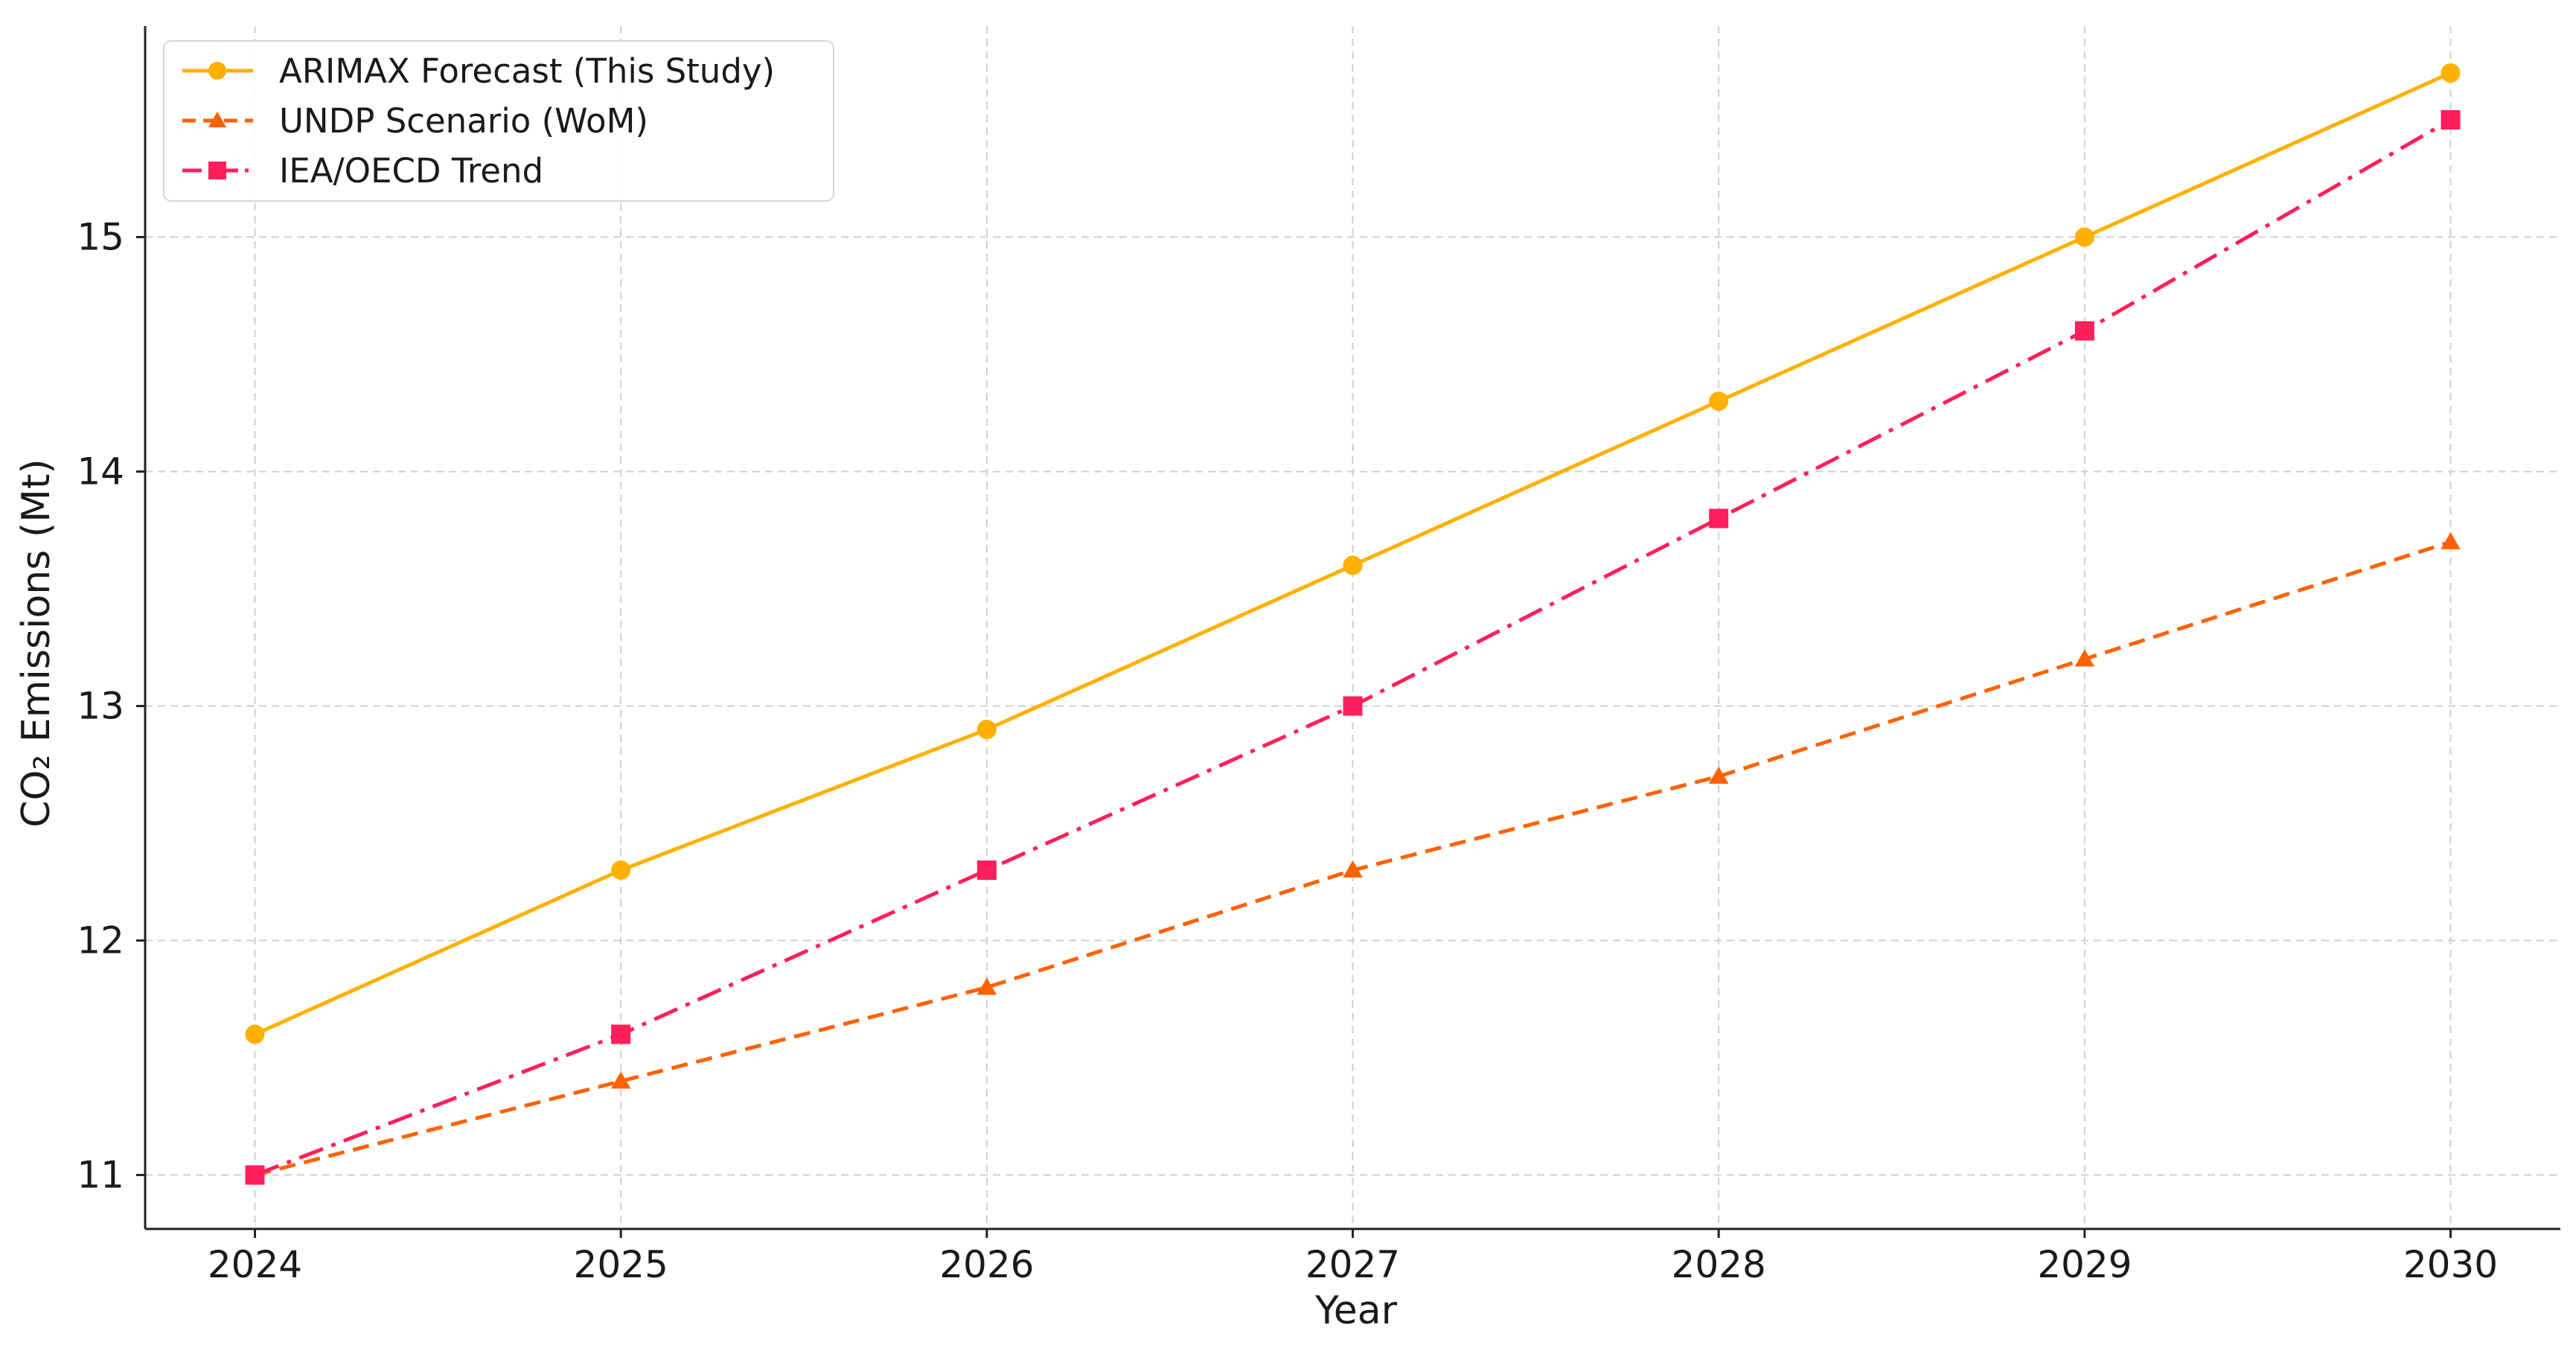 This screenshot has height=1351, width=2576. Describe the element at coordinates (464, 121) in the screenshot. I see `legend-label-2: UNDP Scenario (WoM)` at that location.